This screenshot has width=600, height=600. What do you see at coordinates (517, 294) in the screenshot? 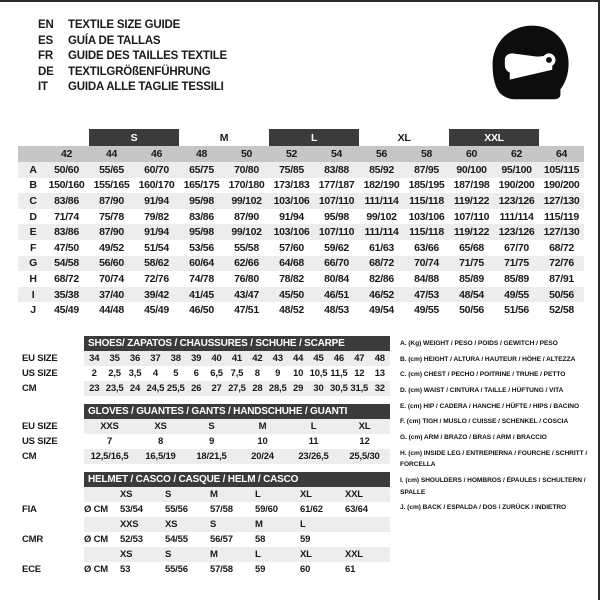
I see `measurement-cell: 49/55` at bounding box center [517, 294].